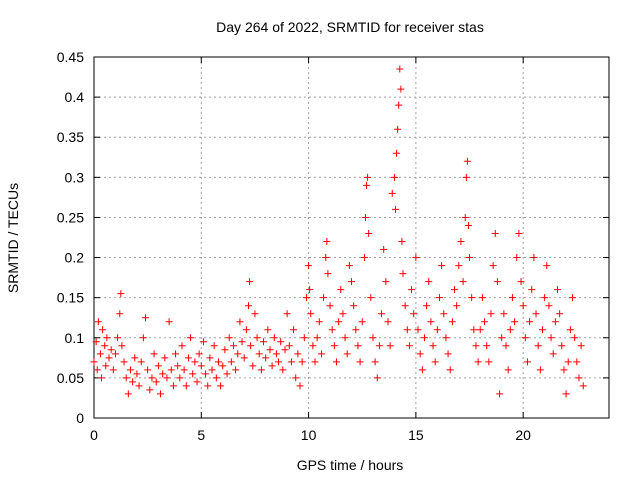 This screenshot has width=640, height=480. What do you see at coordinates (75, 258) in the screenshot?
I see `y-tick-label: 0.2` at bounding box center [75, 258].